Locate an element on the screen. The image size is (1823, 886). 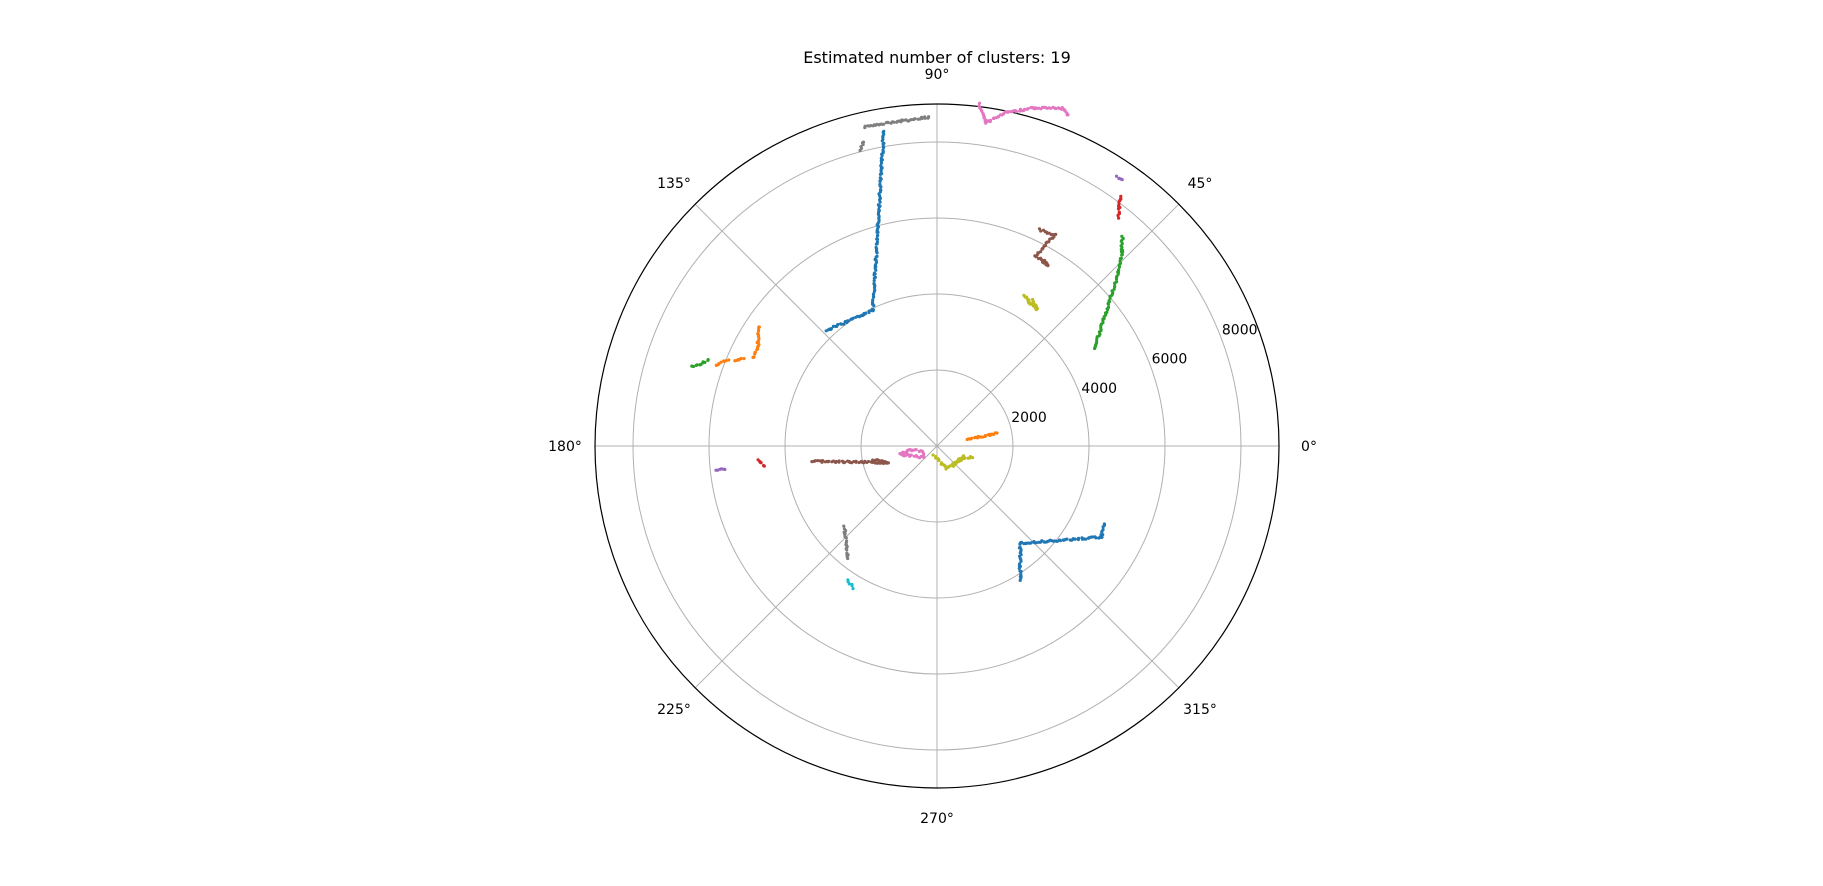
theta-tick-label: 270° is located at coordinates (937, 819).